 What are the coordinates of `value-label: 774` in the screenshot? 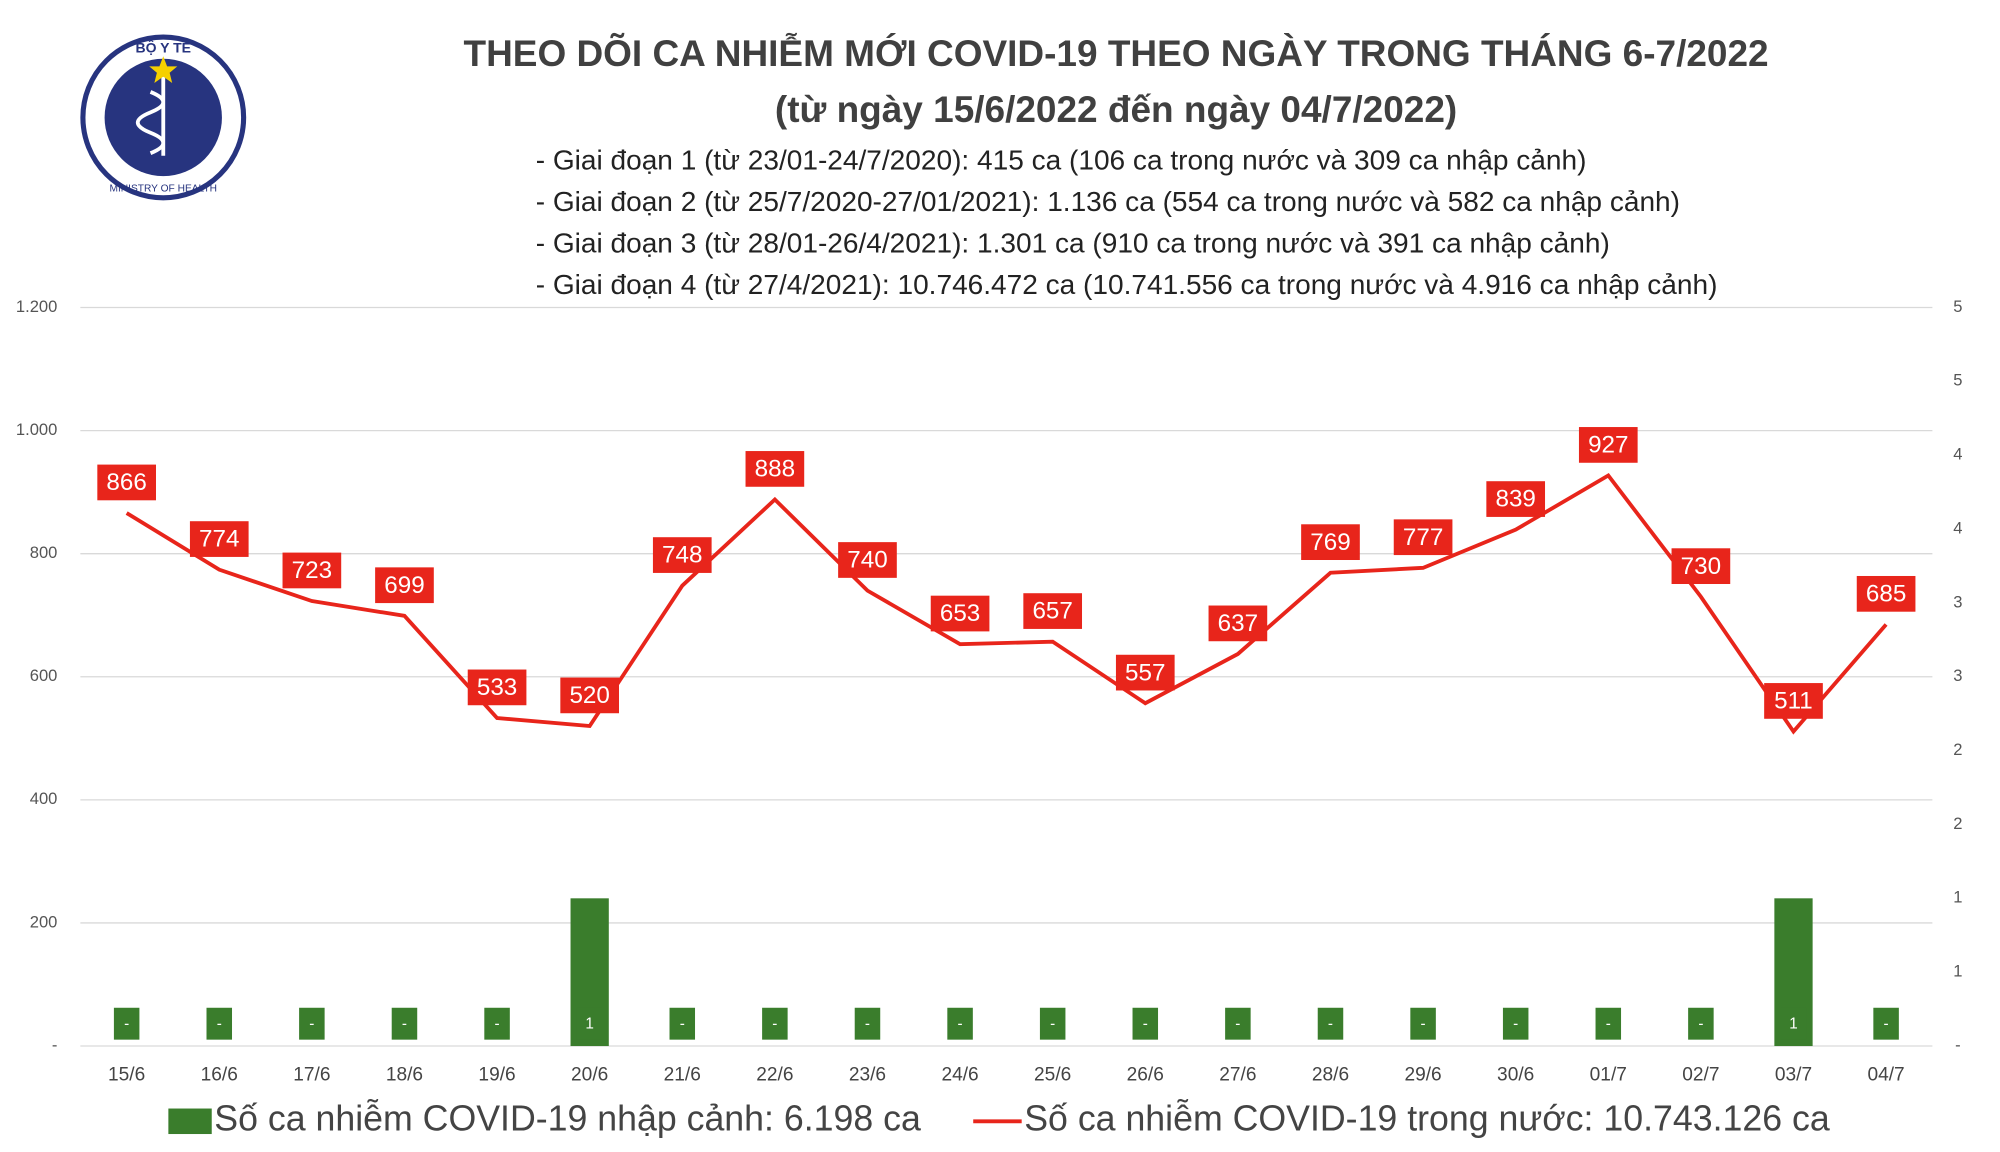 It's located at (219, 539).